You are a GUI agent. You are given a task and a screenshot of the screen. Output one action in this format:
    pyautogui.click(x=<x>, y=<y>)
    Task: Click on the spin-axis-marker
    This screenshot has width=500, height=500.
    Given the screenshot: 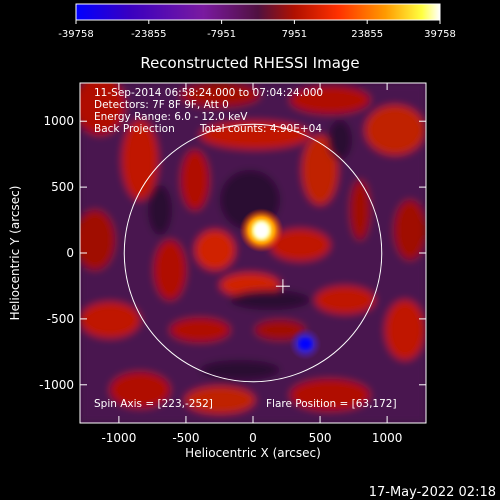 What is the action you would take?
    pyautogui.click(x=282, y=286)
    